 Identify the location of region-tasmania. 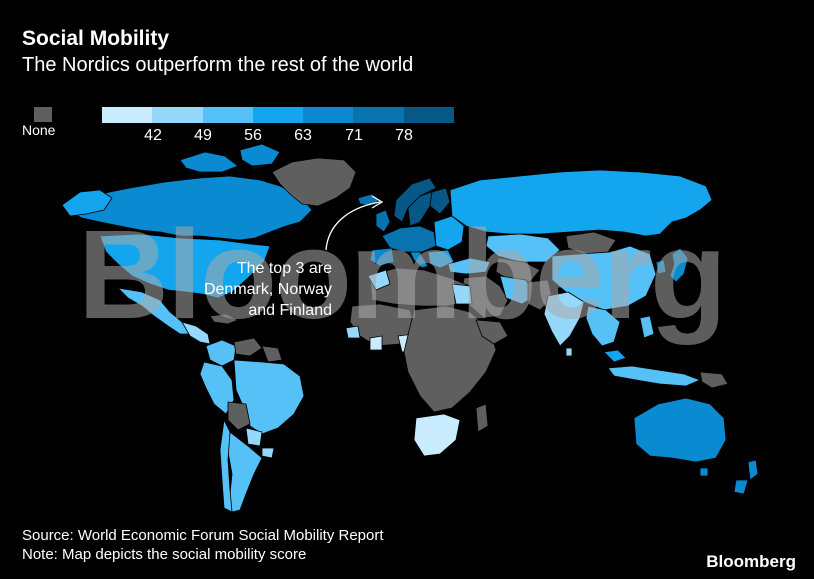
(704, 472).